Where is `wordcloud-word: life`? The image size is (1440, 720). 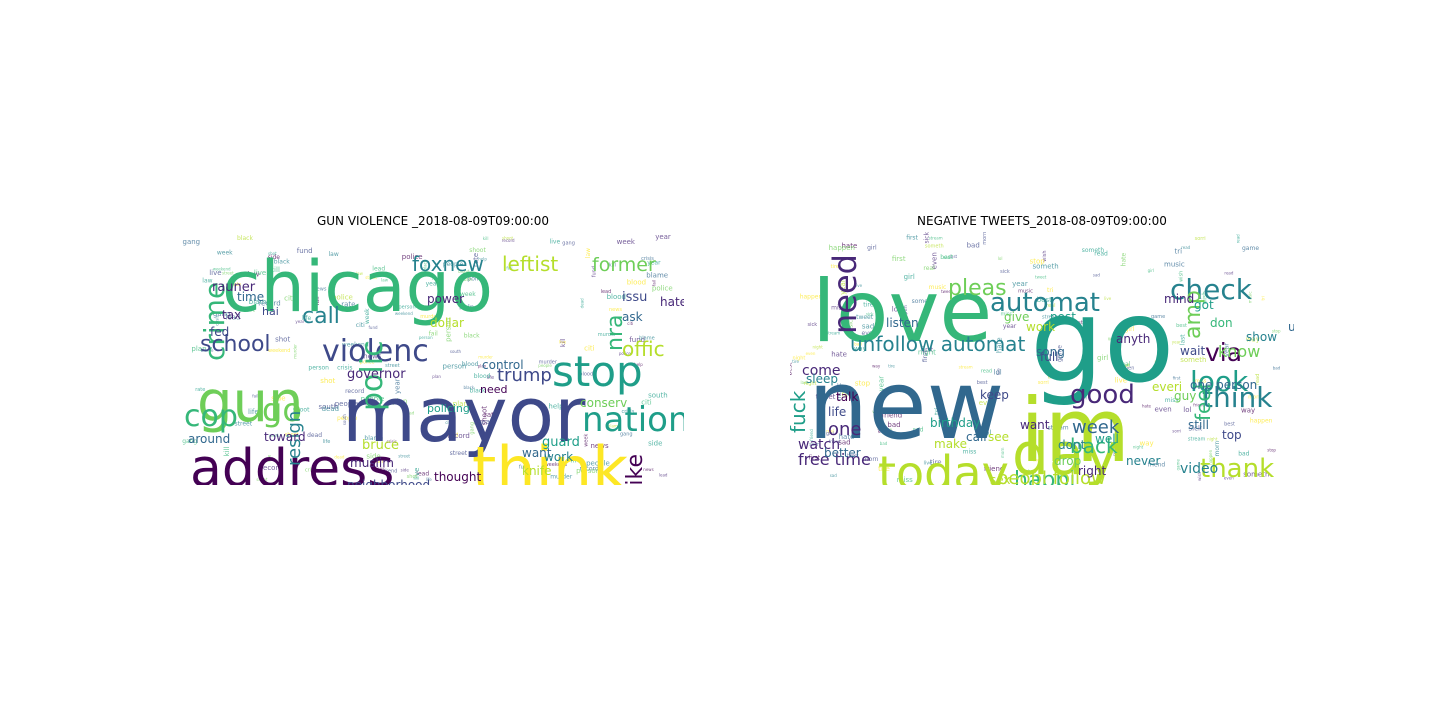
wordcloud-word: life is located at coordinates (837, 412).